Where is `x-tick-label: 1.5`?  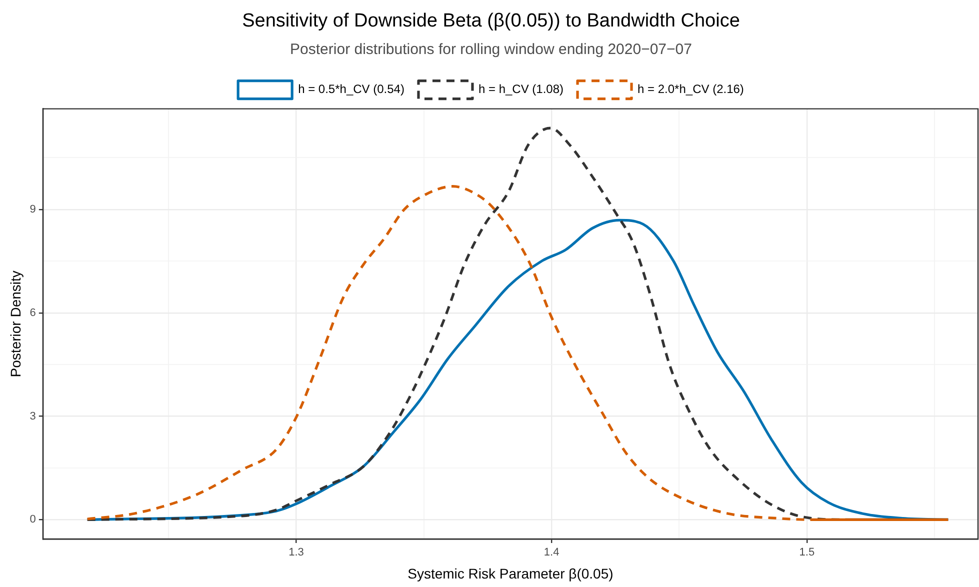 x-tick-label: 1.5 is located at coordinates (807, 552).